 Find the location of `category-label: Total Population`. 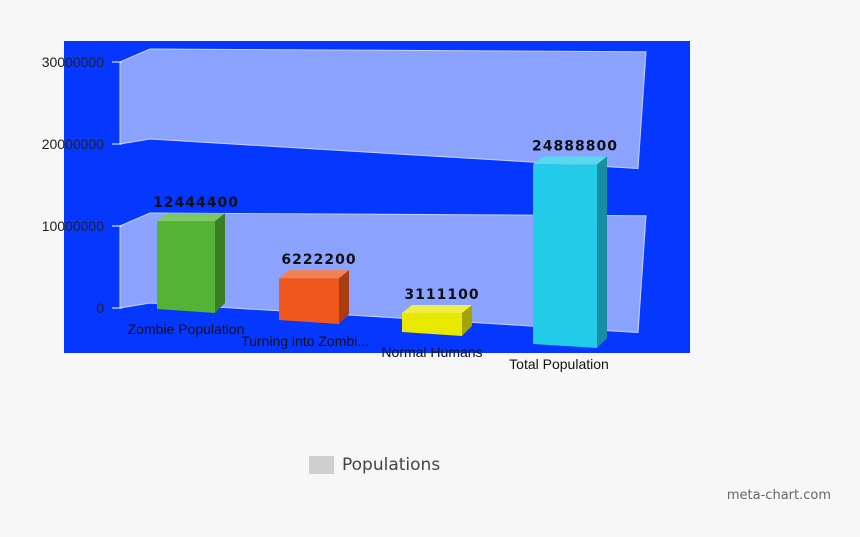

category-label: Total Population is located at coordinates (559, 364).